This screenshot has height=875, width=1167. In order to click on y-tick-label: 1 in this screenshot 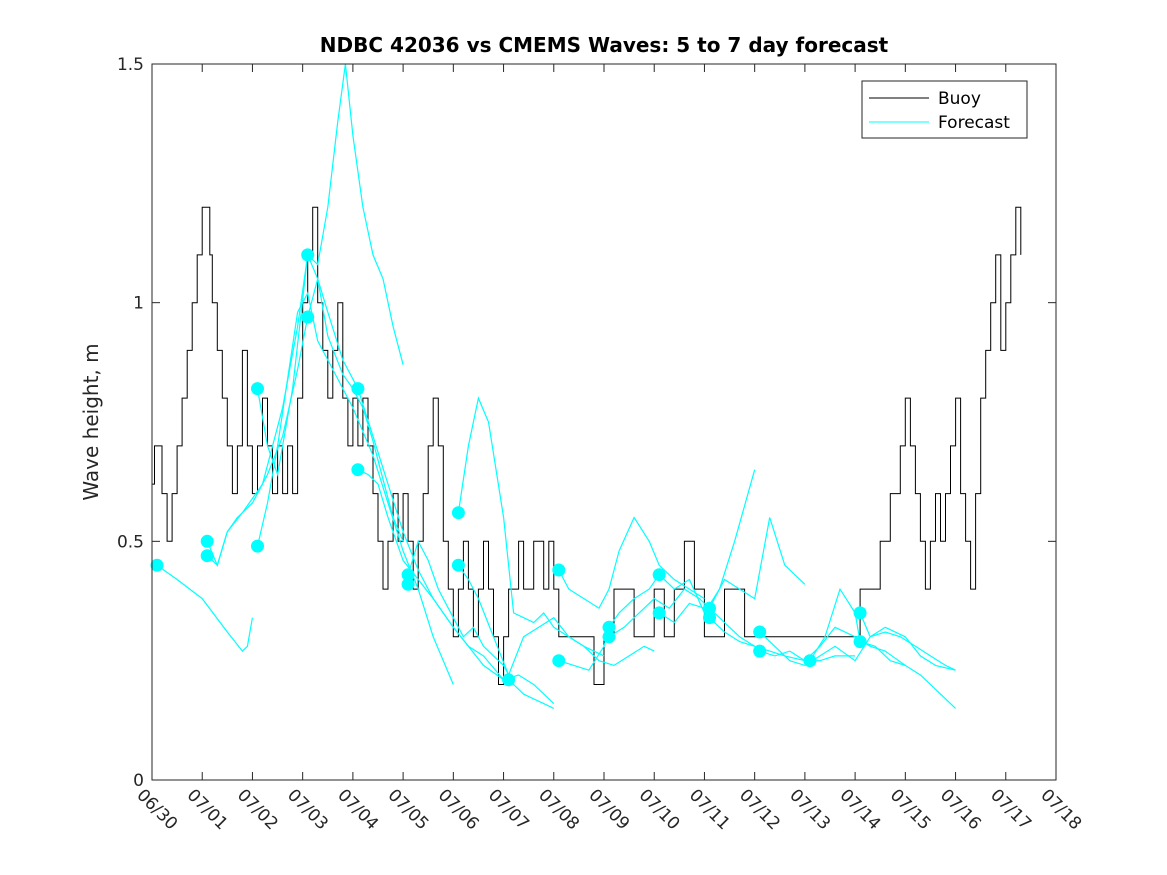, I will do `click(138, 304)`.